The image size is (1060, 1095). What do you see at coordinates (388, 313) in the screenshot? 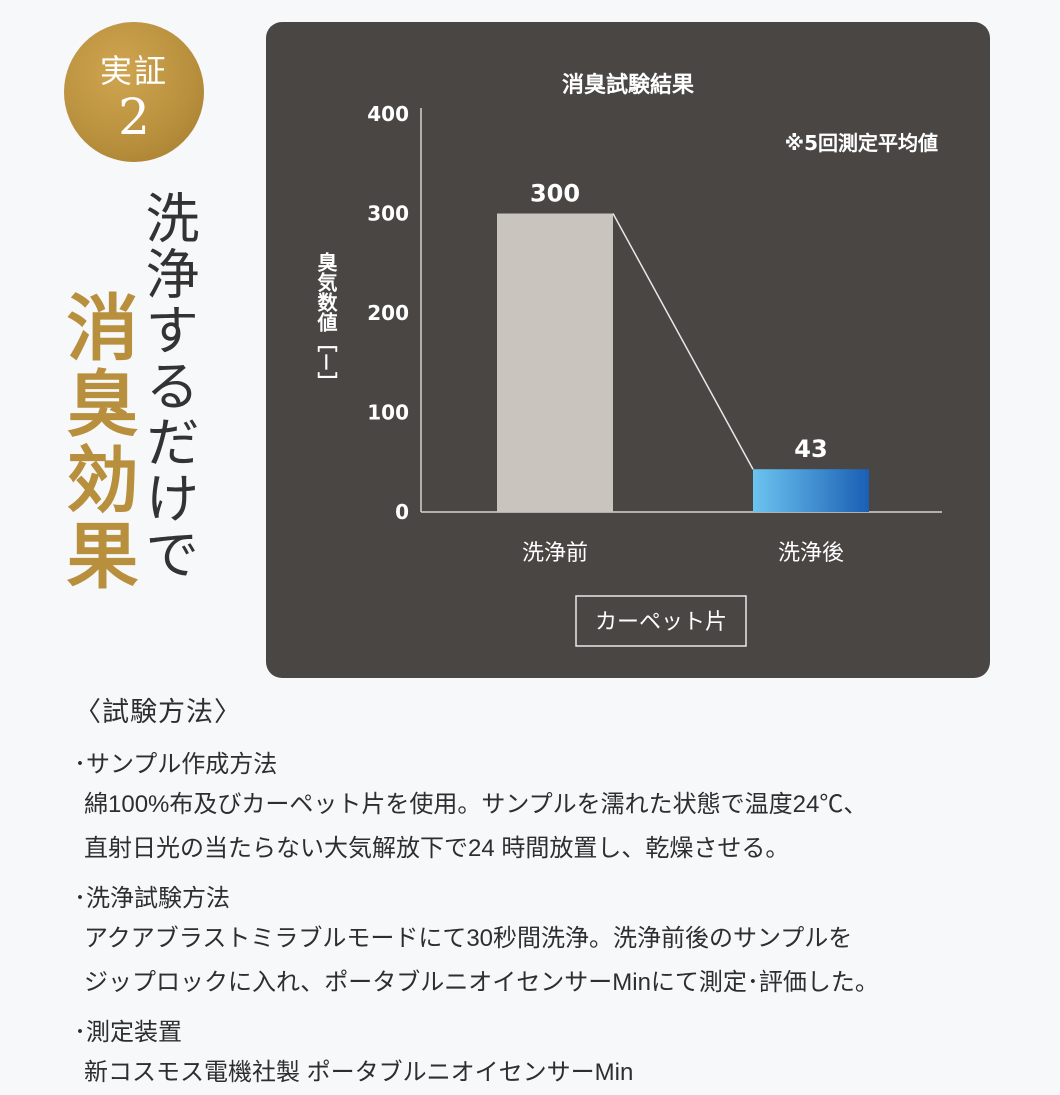
I see `y-tick-label: 200` at bounding box center [388, 313].